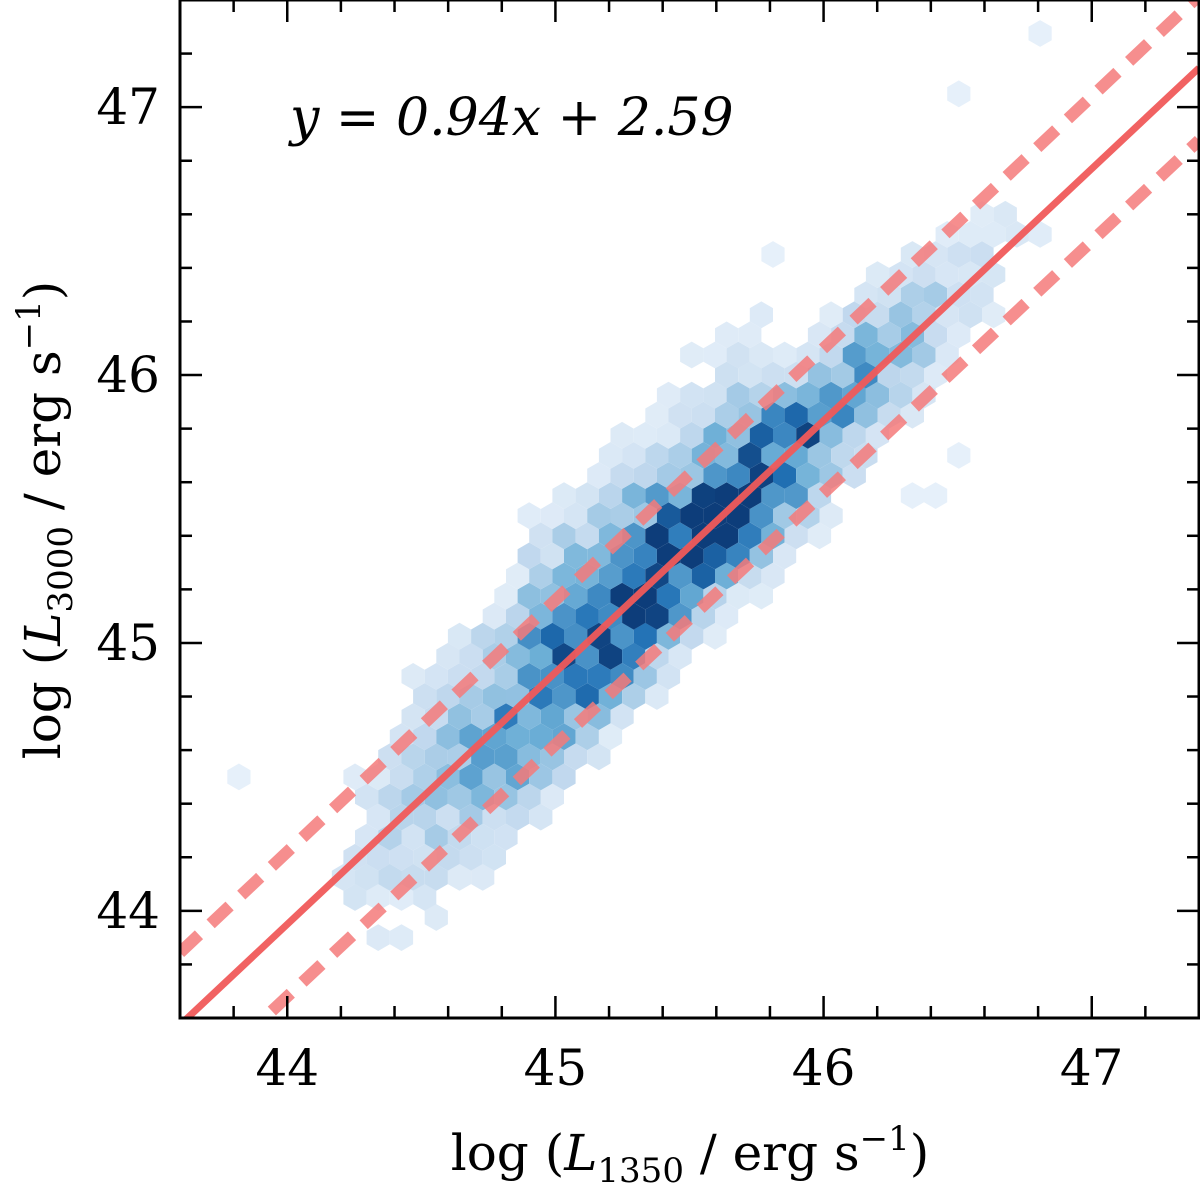 This screenshot has width=1200, height=1193. What do you see at coordinates (61, 569) in the screenshot?
I see `y-axis-title-sub: 3000` at bounding box center [61, 569].